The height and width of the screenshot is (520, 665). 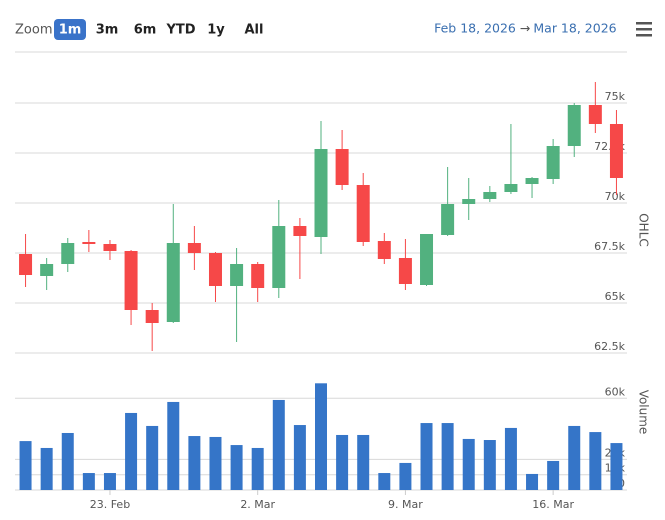 I want to click on zoom-button: All, so click(x=254, y=30).